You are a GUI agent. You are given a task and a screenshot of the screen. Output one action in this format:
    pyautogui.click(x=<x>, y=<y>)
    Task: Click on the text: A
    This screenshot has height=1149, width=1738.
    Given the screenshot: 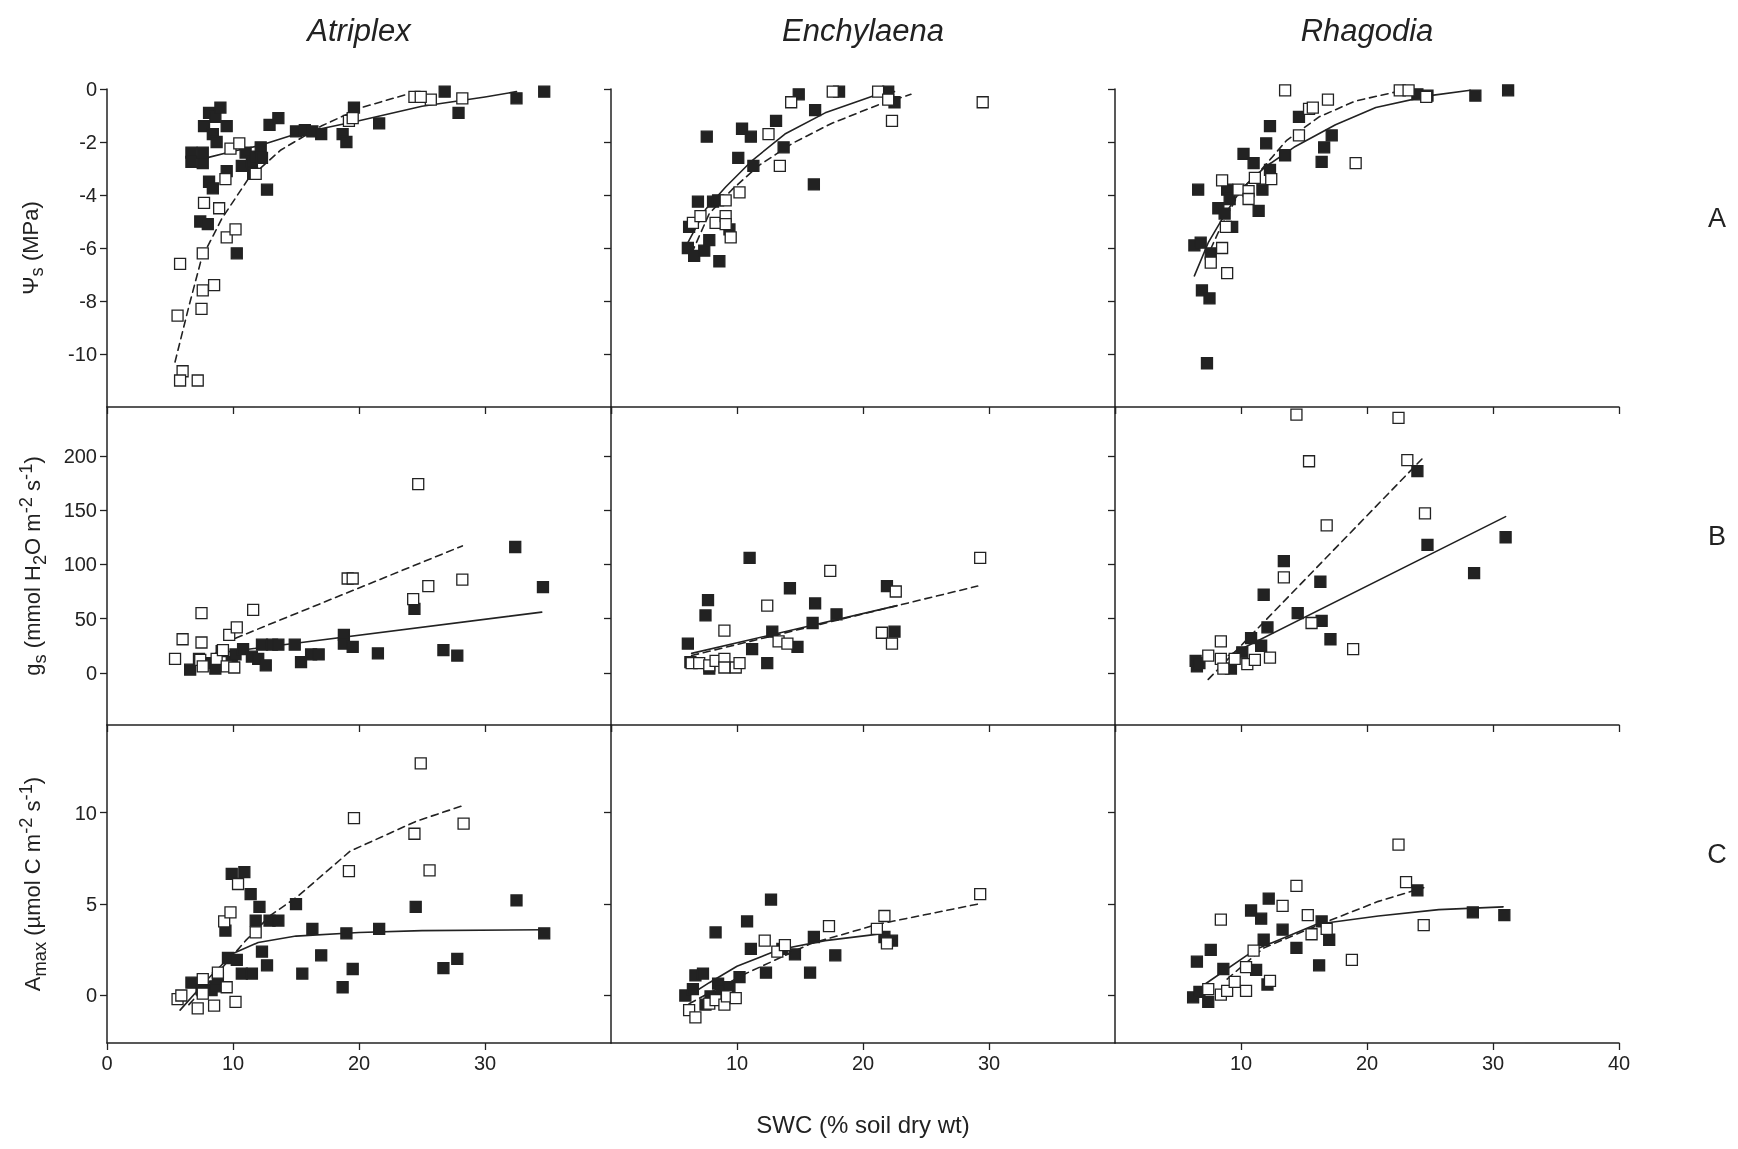 What is the action you would take?
    pyautogui.click(x=1717, y=218)
    